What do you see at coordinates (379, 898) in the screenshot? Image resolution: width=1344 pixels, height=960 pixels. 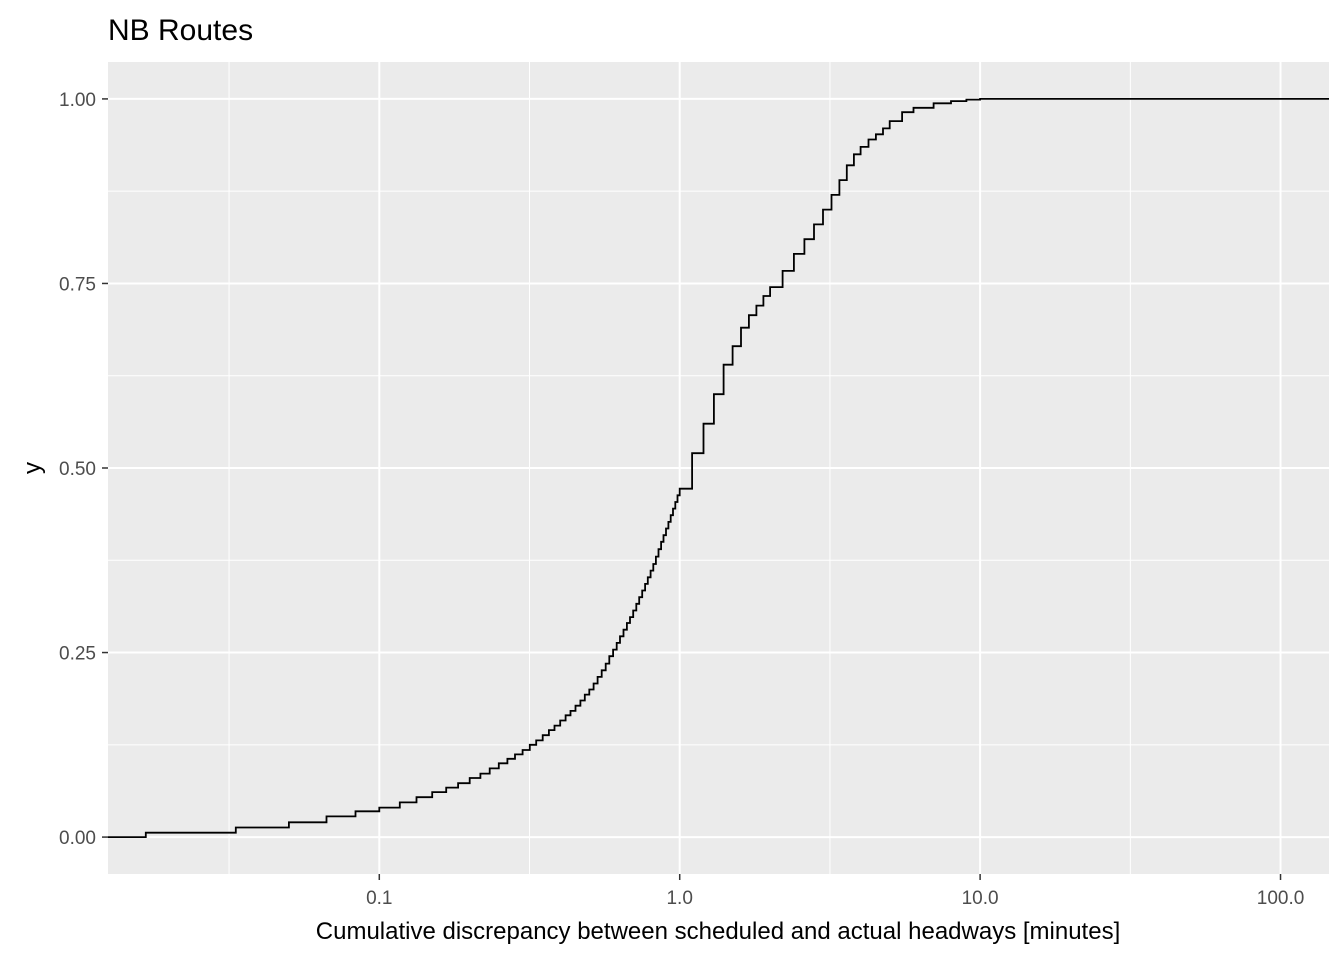 I see `x-tick-label: 0.1` at bounding box center [379, 898].